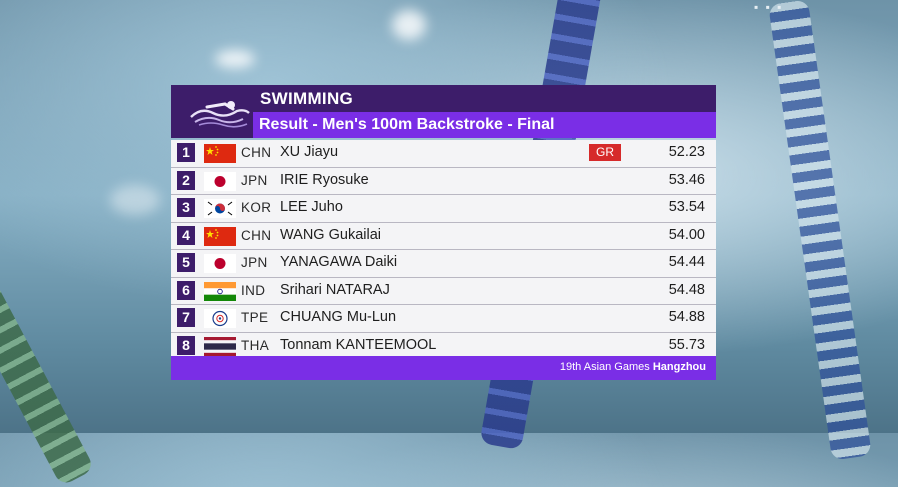  What do you see at coordinates (47, 310) in the screenshot?
I see `lane-rope-green` at bounding box center [47, 310].